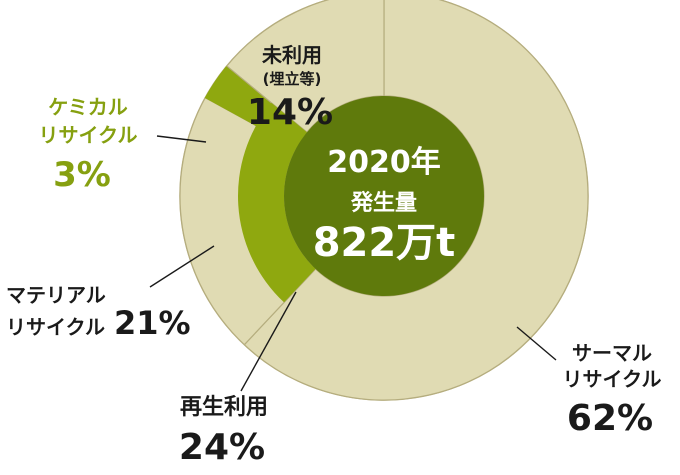 This screenshot has height=475, width=680. I want to click on center-amount: 822万t, so click(384, 243).